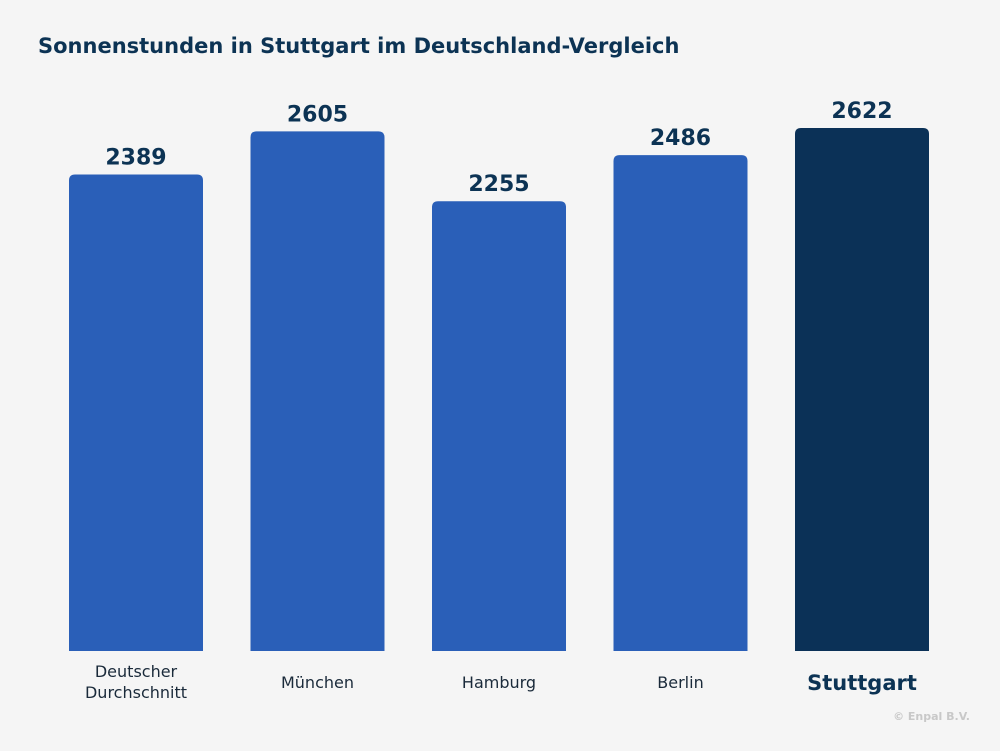 The height and width of the screenshot is (751, 1000). I want to click on value-label-2: 2255, so click(498, 184).